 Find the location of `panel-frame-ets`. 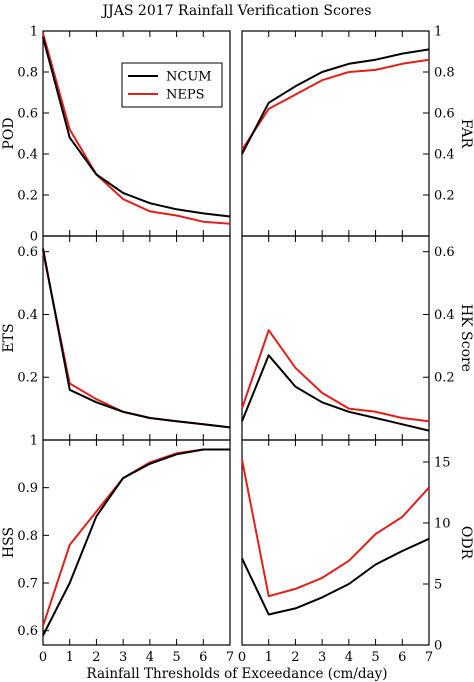

panel-frame-ets is located at coordinates (136, 338).